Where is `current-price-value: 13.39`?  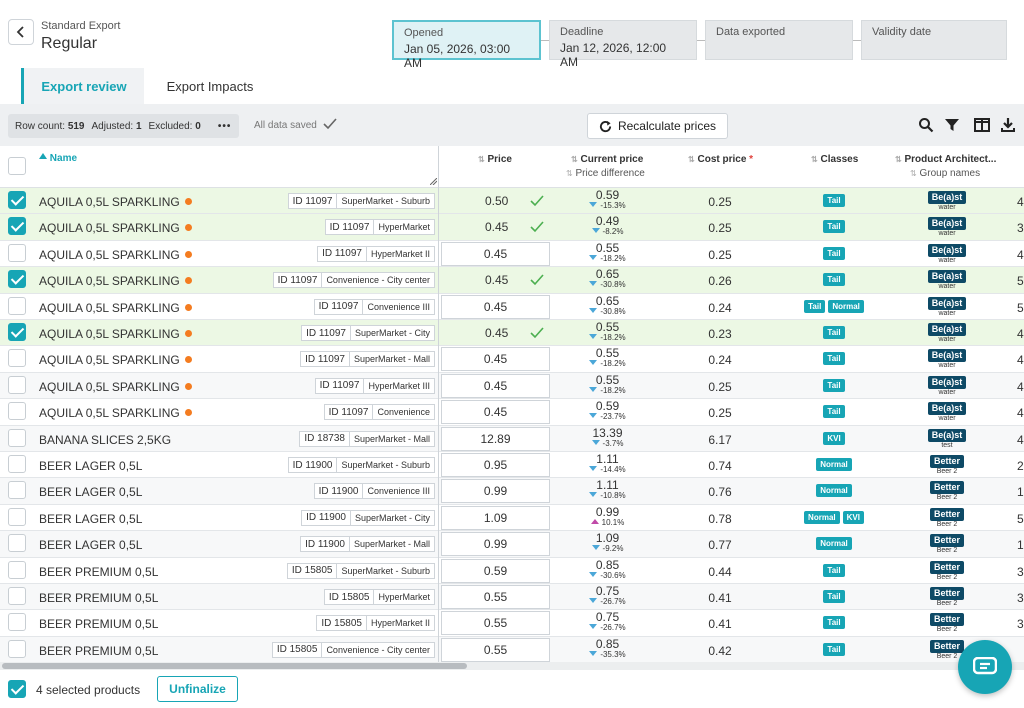 current-price-value: 13.39 is located at coordinates (607, 432).